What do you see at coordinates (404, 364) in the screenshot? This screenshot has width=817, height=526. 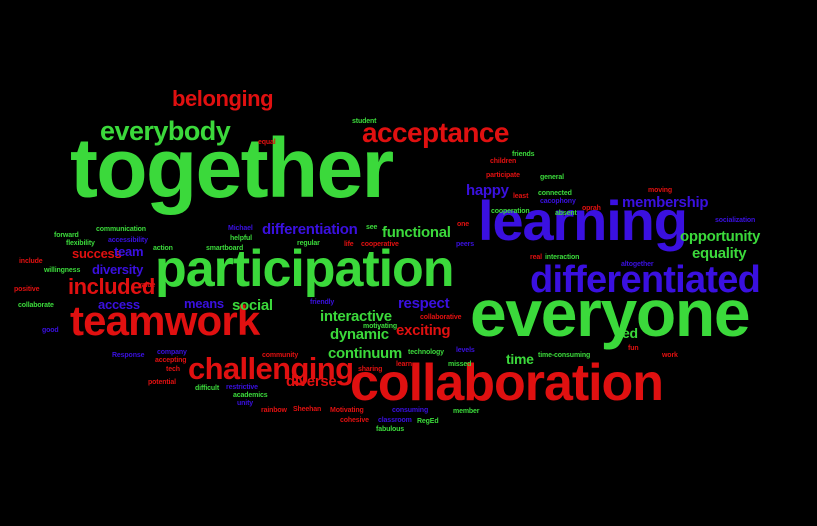 I see `cloud-word: learn` at bounding box center [404, 364].